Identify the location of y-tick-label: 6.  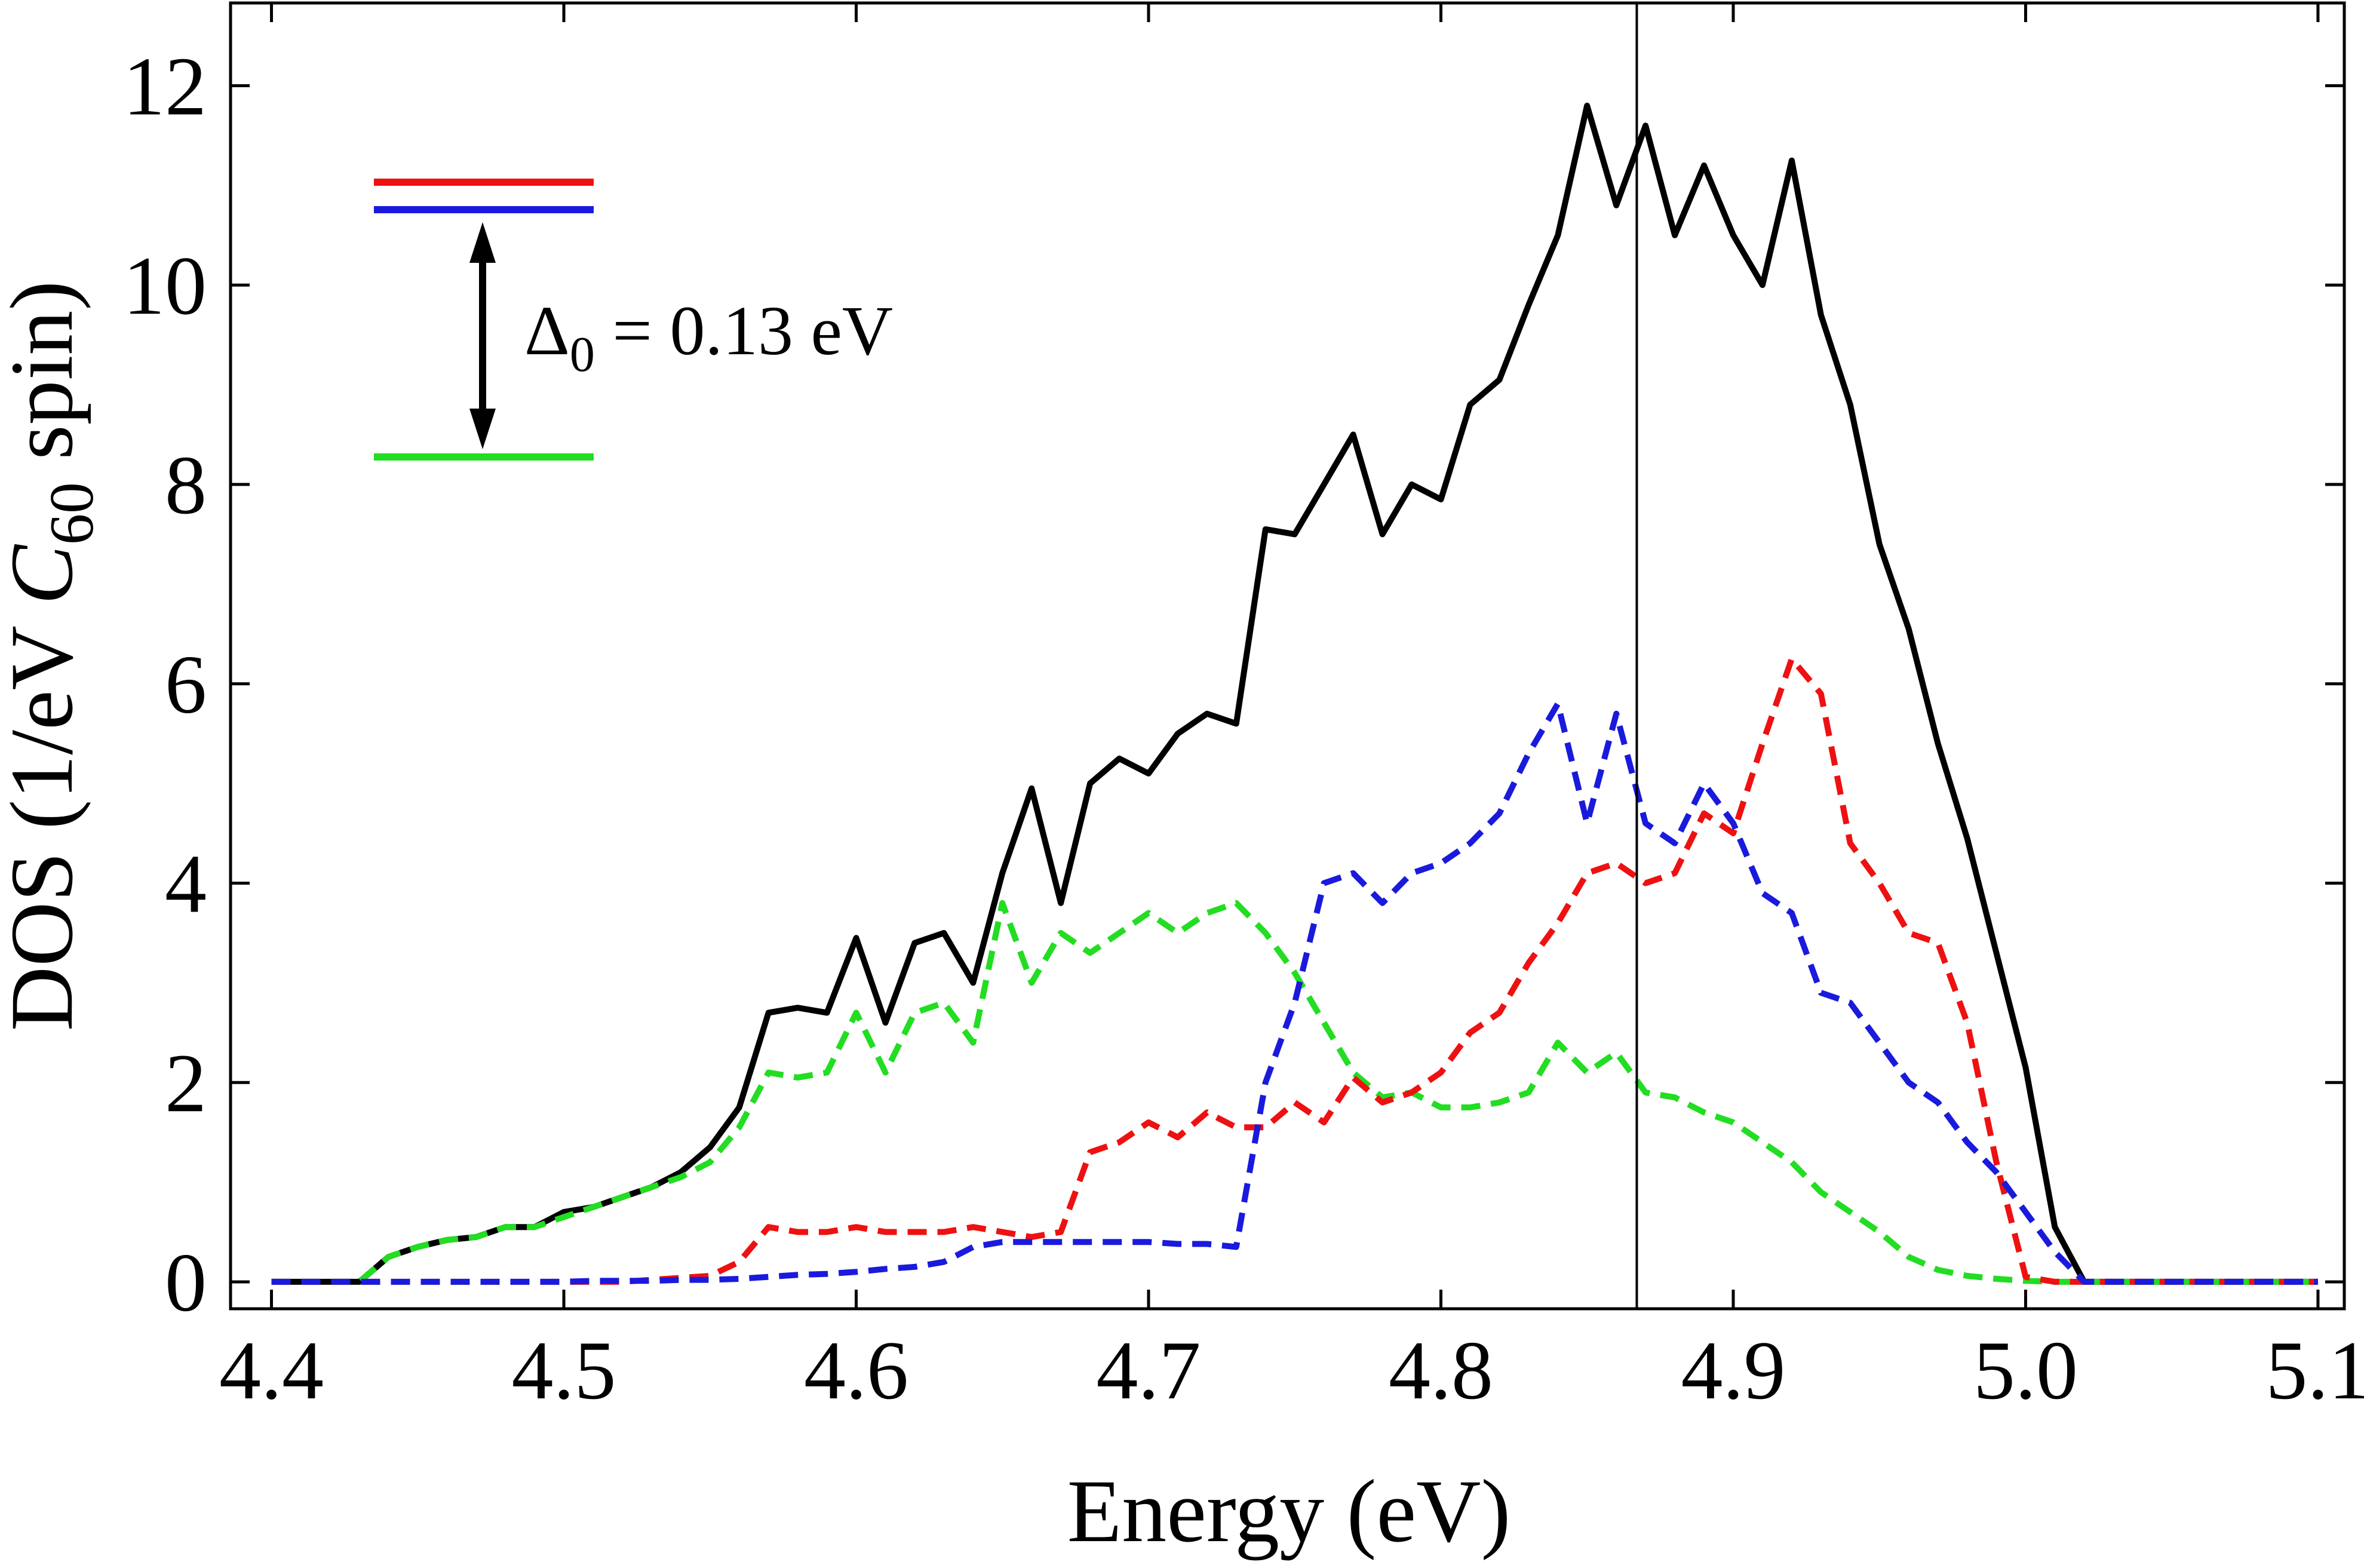
(186, 685).